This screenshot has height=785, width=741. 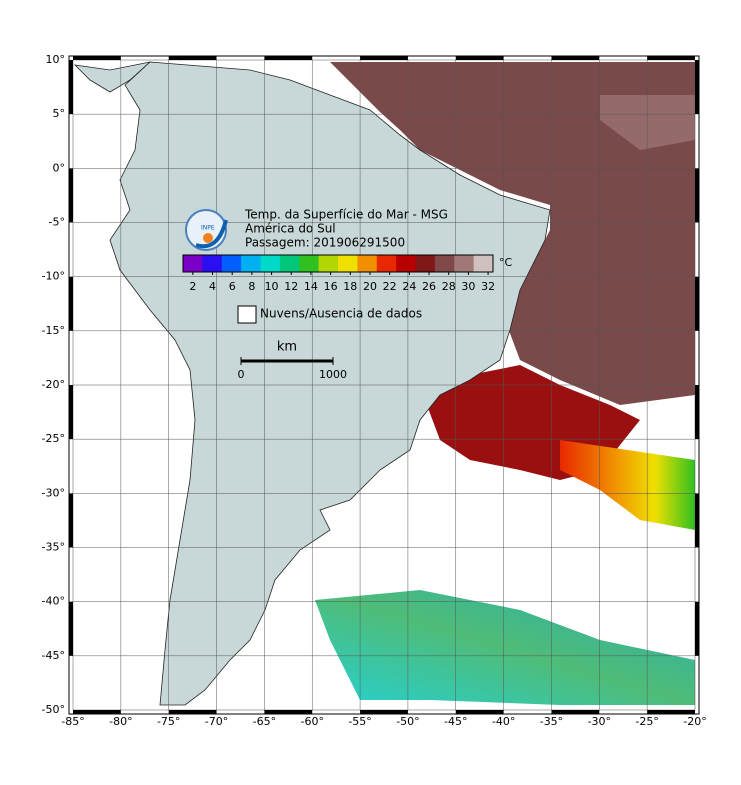 I want to click on y-tick-label: -5°, so click(x=57, y=222).